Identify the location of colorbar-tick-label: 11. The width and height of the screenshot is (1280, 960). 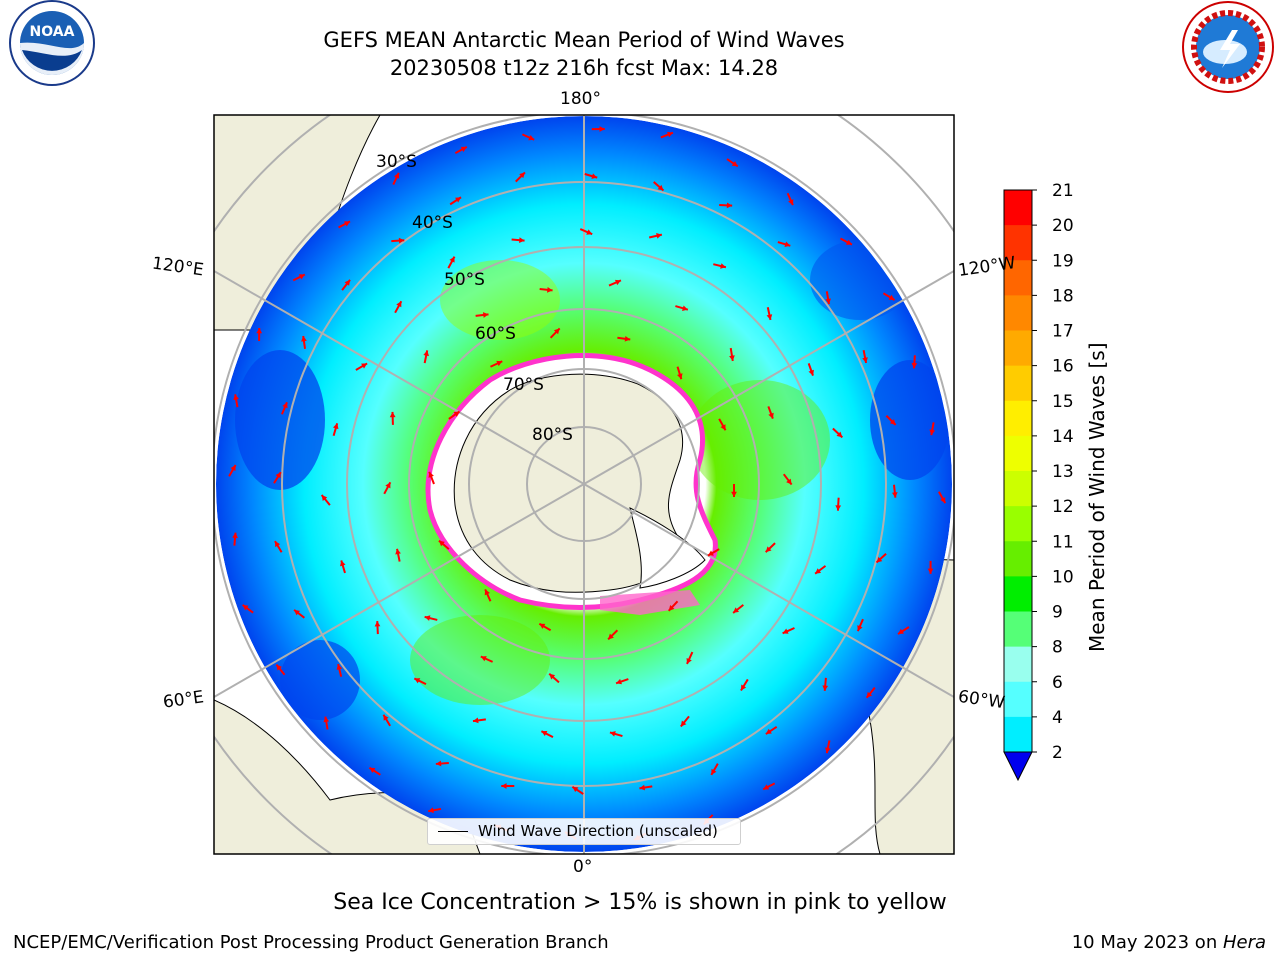
(1063, 542).